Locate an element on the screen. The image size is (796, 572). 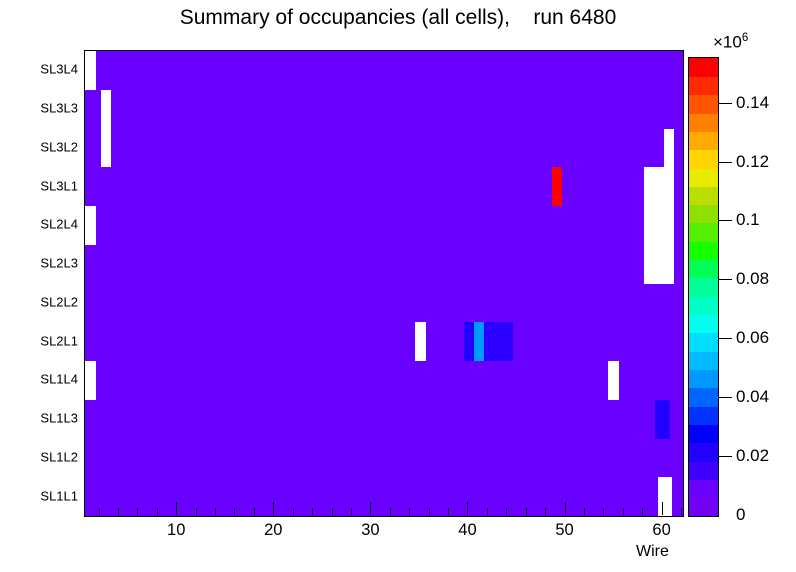
heatmap-cell-empty-SL2L4-wire1 is located at coordinates (90, 225).